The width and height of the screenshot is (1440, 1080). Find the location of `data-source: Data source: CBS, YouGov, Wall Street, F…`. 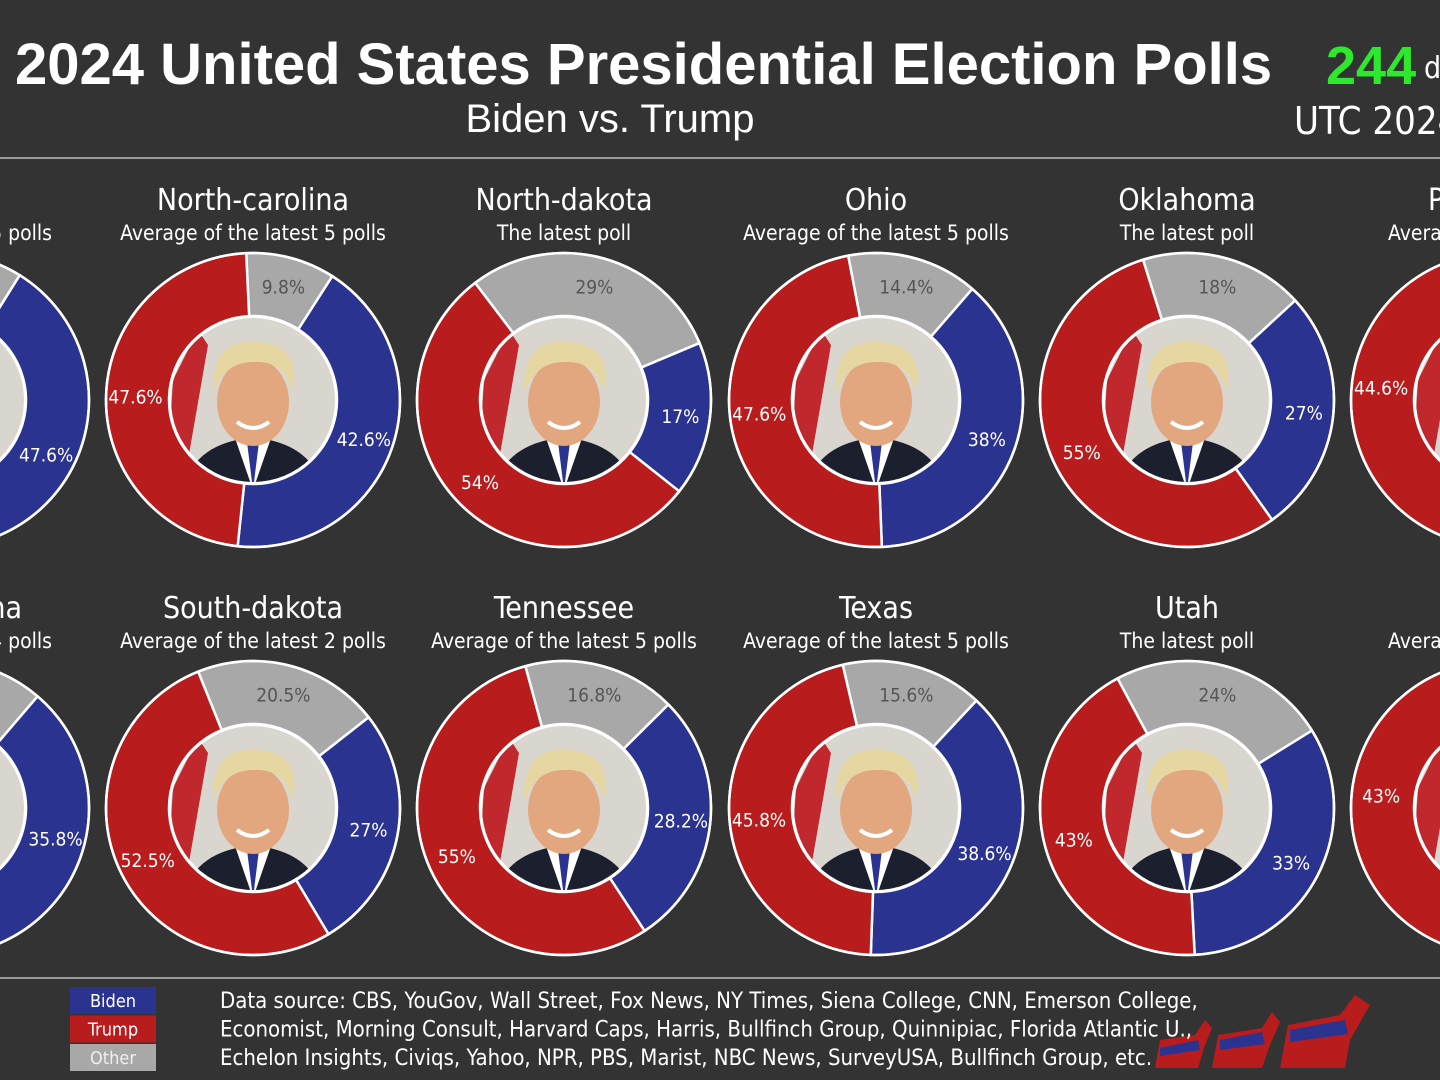

data-source: Data source: CBS, YouGov, Wall Street, F… is located at coordinates (709, 1001).